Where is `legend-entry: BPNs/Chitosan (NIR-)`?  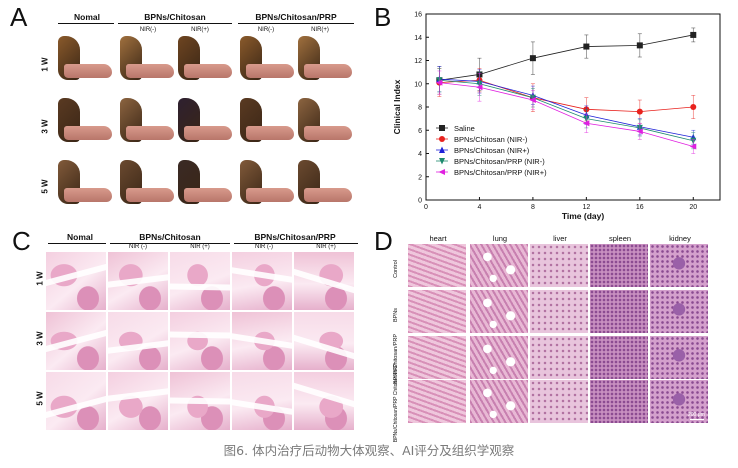
legend-entry: BPNs/Chitosan (NIR-) is located at coordinates (491, 139).